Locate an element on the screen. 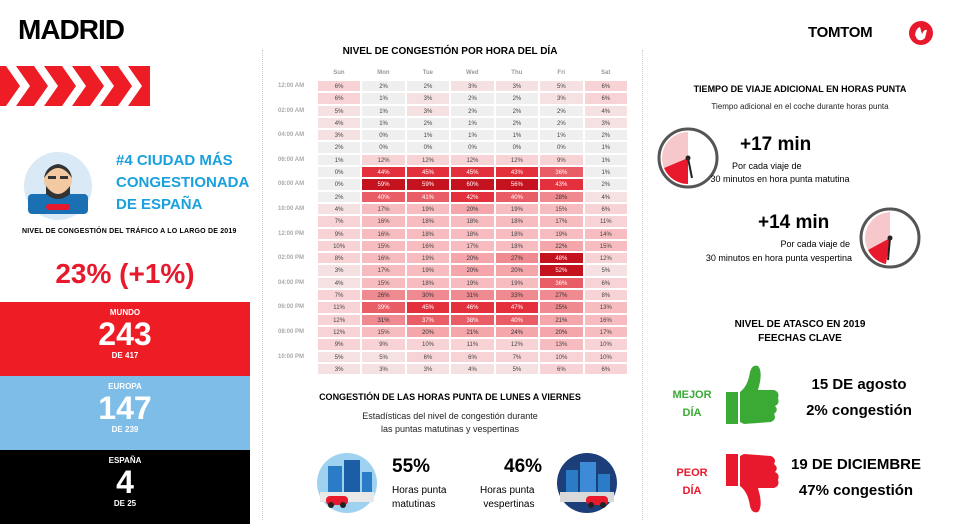 Image resolution: width=954 pixels, height=532 pixels. heatmap-row: 08:00 PM 12% 15% 20% 21% 24% 20% 17% is located at coordinates (448, 332).